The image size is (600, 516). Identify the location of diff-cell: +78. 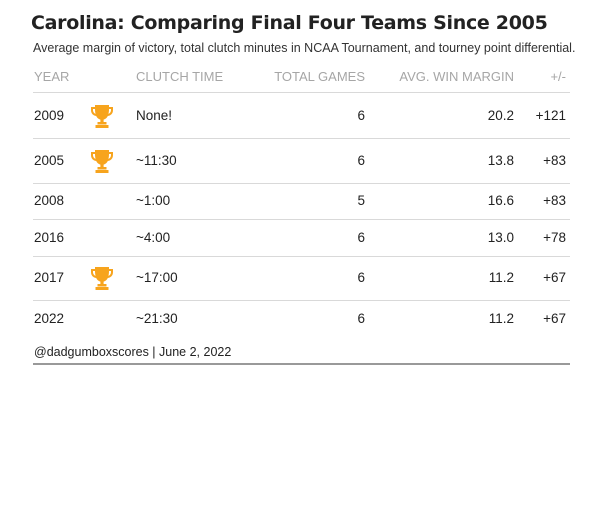
(554, 237).